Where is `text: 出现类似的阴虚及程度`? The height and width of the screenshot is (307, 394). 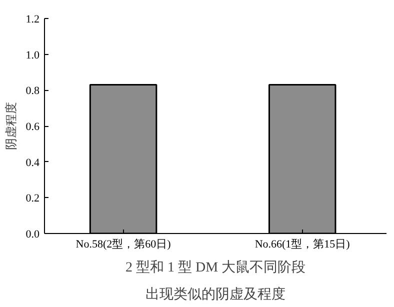
text: 出现类似的阴虚及程度 is located at coordinates (216, 294).